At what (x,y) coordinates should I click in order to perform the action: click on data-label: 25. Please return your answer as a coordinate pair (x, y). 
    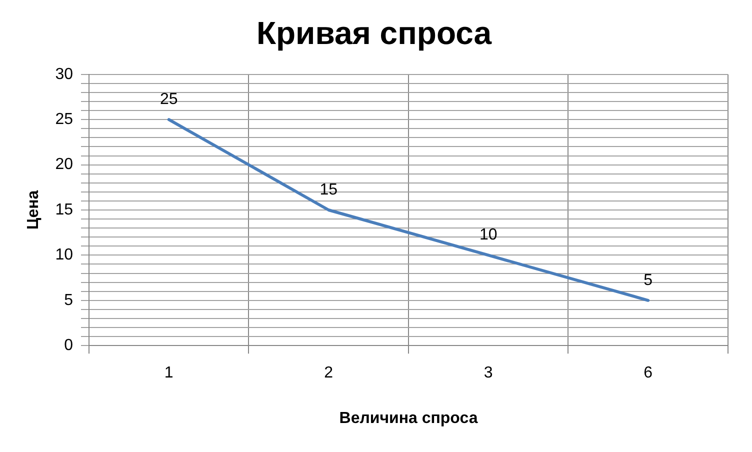
    Looking at the image, I should click on (169, 99).